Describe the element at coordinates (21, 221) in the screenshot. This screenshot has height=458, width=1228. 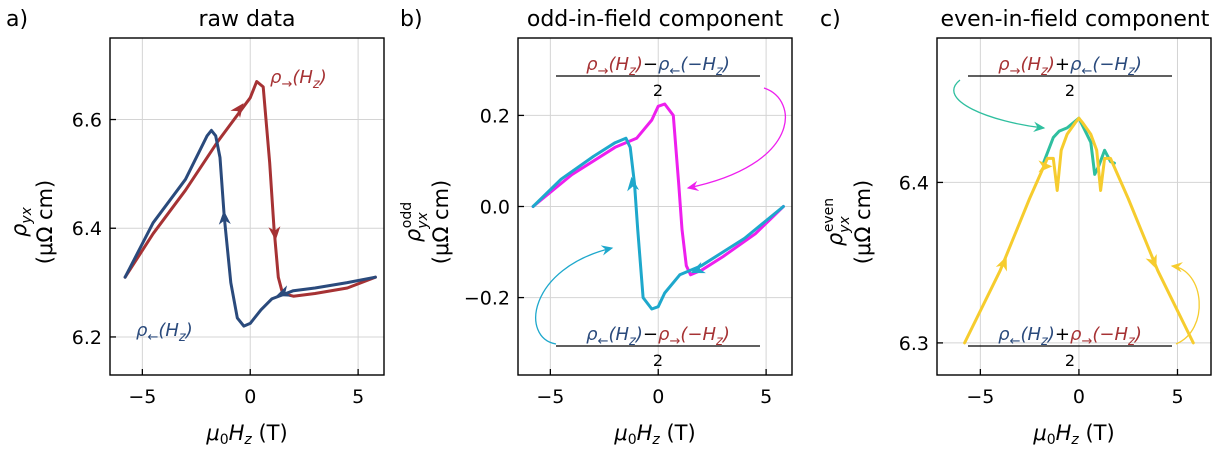
I see `svg-text: ρyx` at that location.